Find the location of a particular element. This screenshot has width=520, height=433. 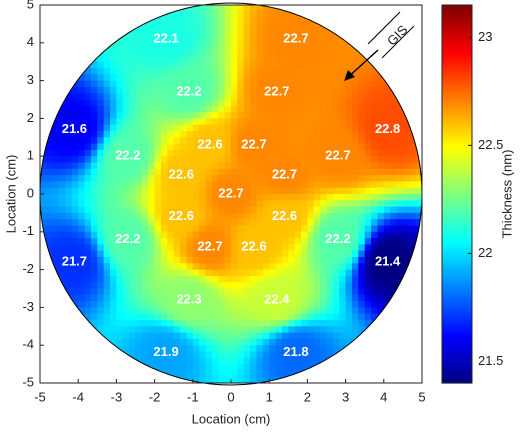

value-label: 22.7 is located at coordinates (295, 37).